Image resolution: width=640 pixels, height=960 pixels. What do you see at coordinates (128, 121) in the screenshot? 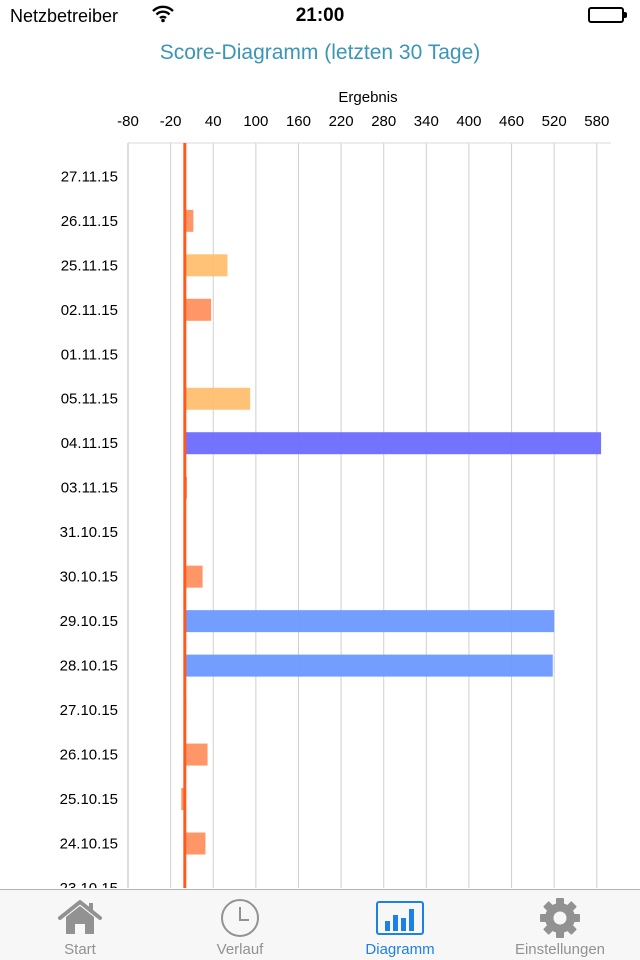
I see `x-tick-label: -80` at bounding box center [128, 121].